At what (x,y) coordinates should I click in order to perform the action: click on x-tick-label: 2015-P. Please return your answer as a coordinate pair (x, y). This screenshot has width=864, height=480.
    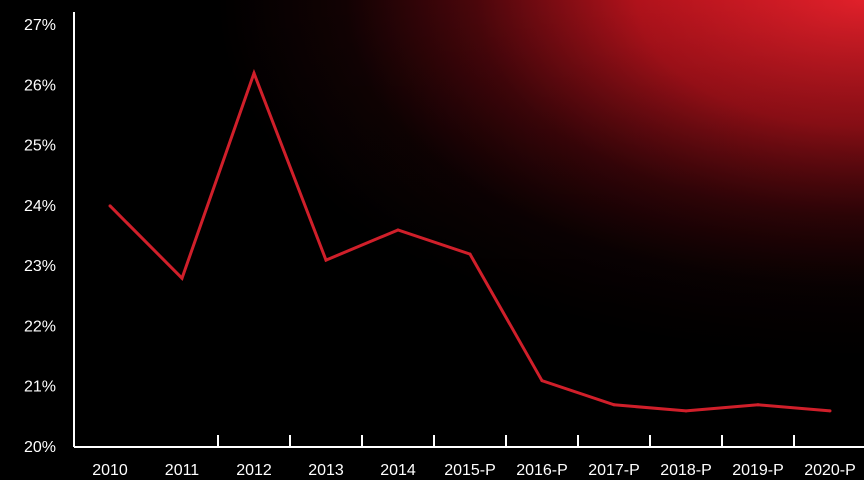
    Looking at the image, I should click on (470, 470).